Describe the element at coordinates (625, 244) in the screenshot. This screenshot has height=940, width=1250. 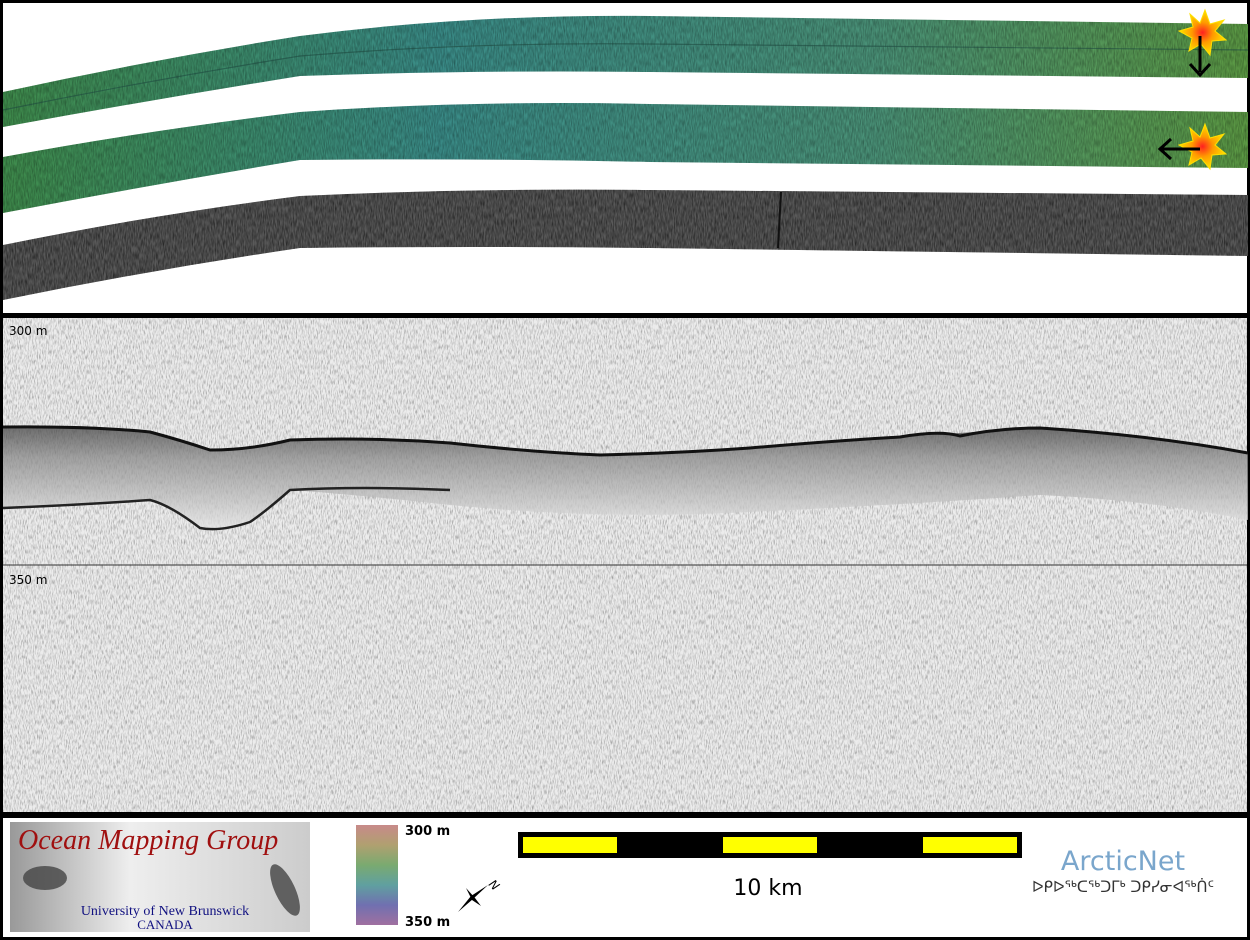
I see `swath-backscatter` at that location.